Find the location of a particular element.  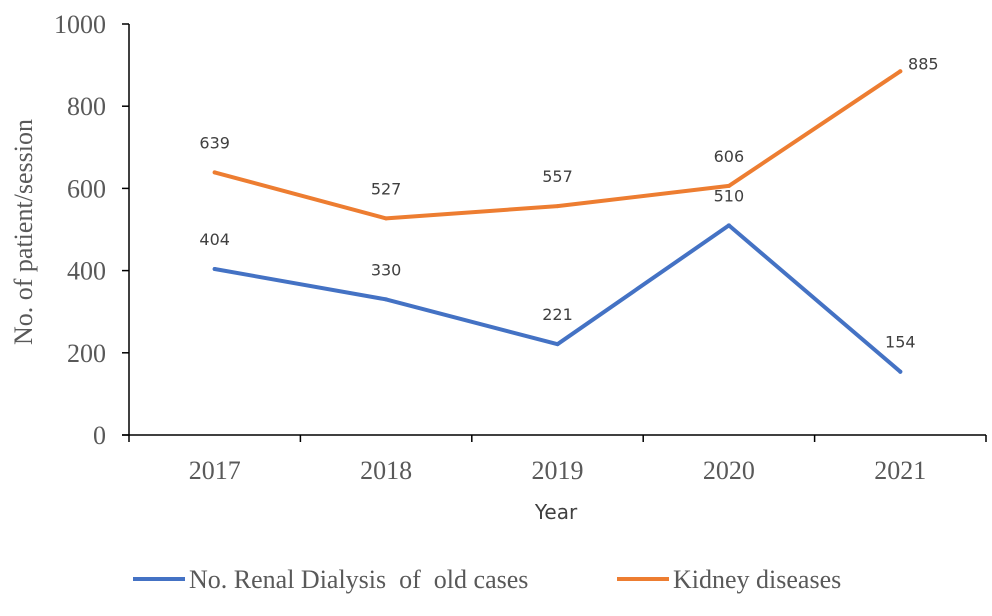

y-tick-label: 600 is located at coordinates (86, 188).